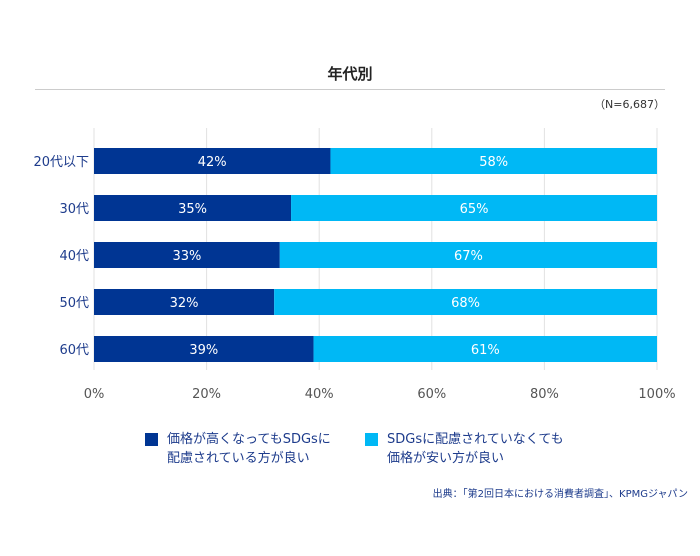 Image resolution: width=700 pixels, height=556 pixels. I want to click on title-divider, so click(350, 89).